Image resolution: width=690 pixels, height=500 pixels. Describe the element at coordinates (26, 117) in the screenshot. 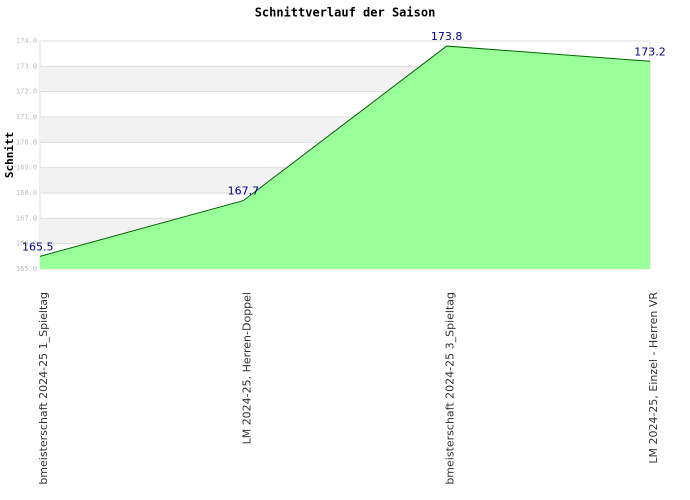

I see `y-tick-label: 171.0` at that location.